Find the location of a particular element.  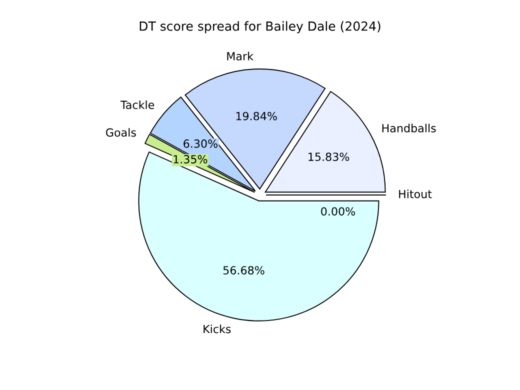

slice-label: Mark is located at coordinates (240, 56).